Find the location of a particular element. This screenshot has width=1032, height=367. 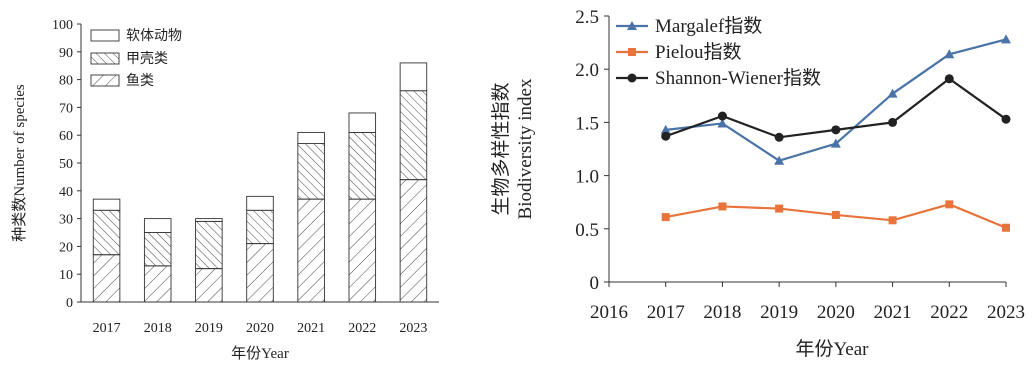

bar-x-tick-label: 2020 is located at coordinates (260, 328).